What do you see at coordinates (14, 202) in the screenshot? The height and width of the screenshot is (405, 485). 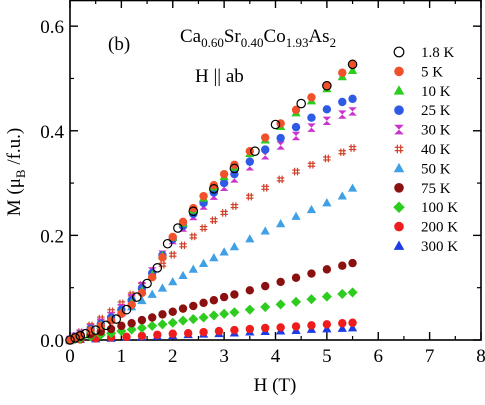 I see `y-axis-title-prefix: M (` at bounding box center [14, 202].